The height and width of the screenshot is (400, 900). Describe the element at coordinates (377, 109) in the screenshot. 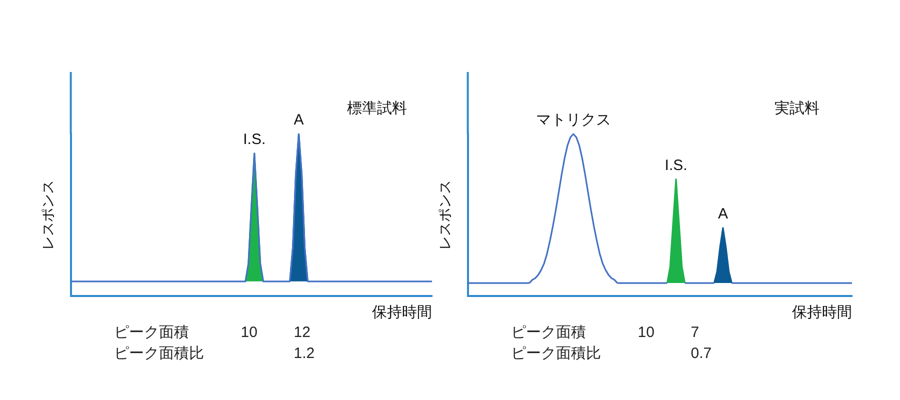

I see `chart-title: 標準試料` at that location.